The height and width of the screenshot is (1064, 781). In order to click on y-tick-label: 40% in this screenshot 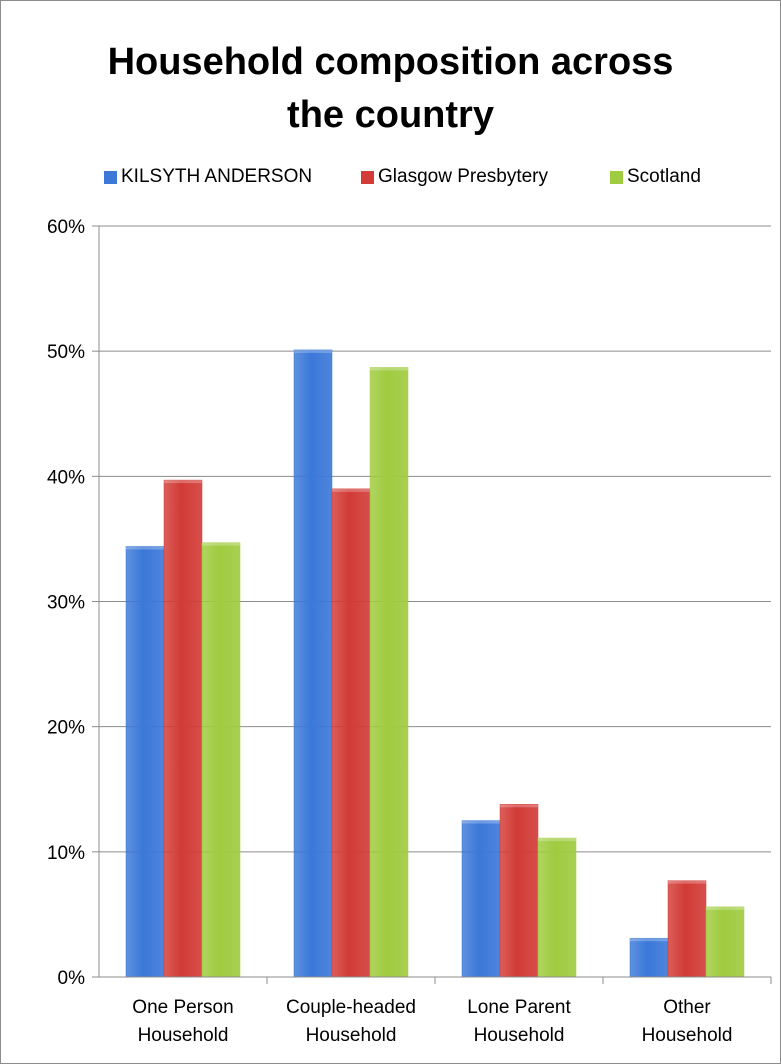, I will do `click(66, 477)`.